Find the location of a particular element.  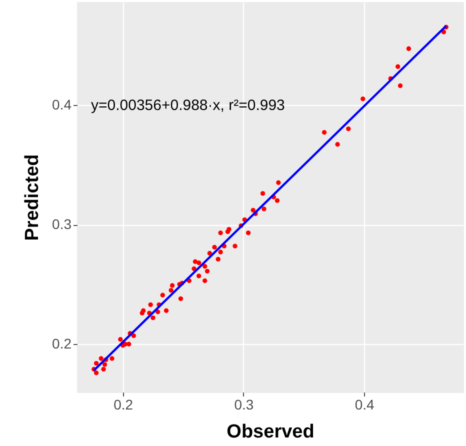

y-axis-title: Predicted is located at coordinates (33, 197).